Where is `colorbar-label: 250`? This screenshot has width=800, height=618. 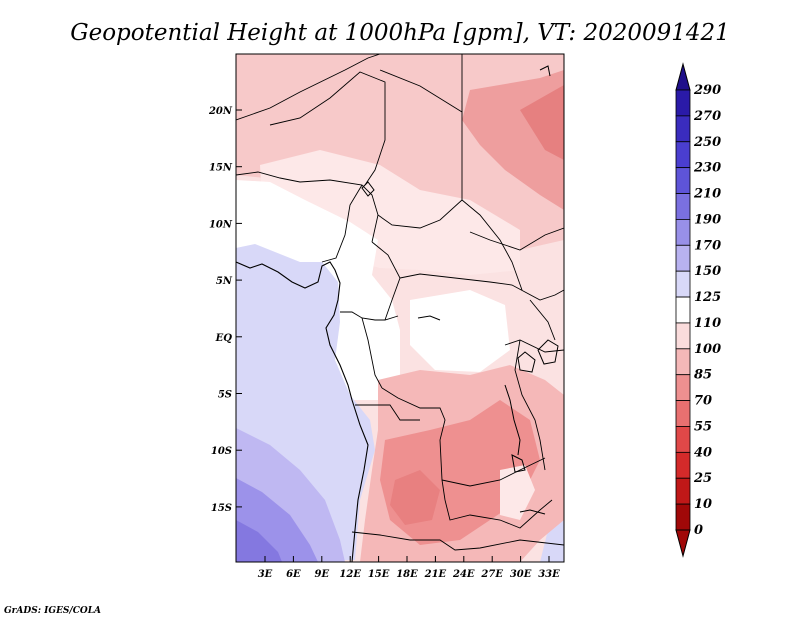 colorbar-label: 250 is located at coordinates (707, 142).